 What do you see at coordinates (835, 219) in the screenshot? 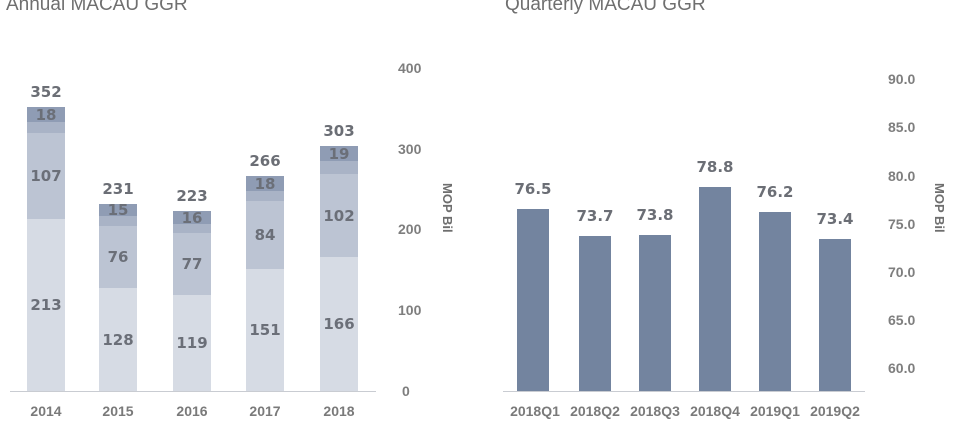
I see `bar-value-label: 73.4` at bounding box center [835, 219].